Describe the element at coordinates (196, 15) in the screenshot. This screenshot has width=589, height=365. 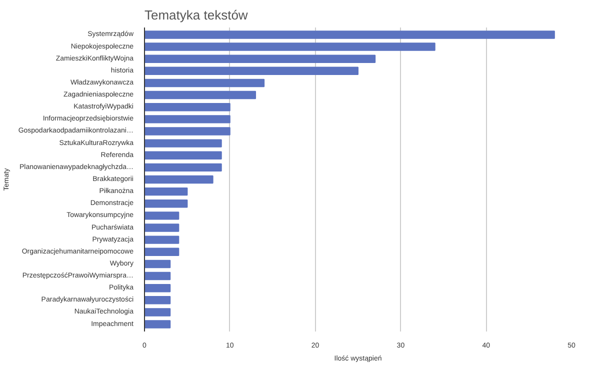
I see `chart-title: Tematyka tekstów` at that location.